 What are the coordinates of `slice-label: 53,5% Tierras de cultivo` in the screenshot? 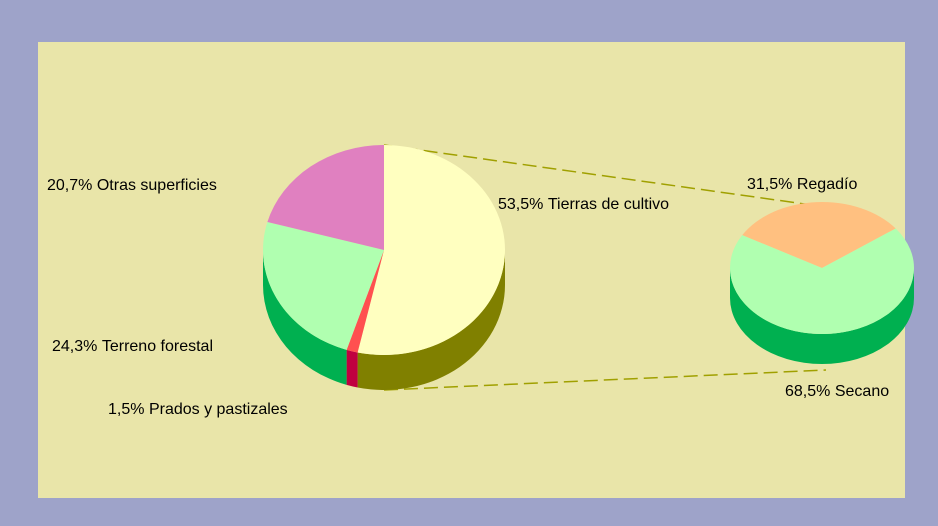 It's located at (583, 204).